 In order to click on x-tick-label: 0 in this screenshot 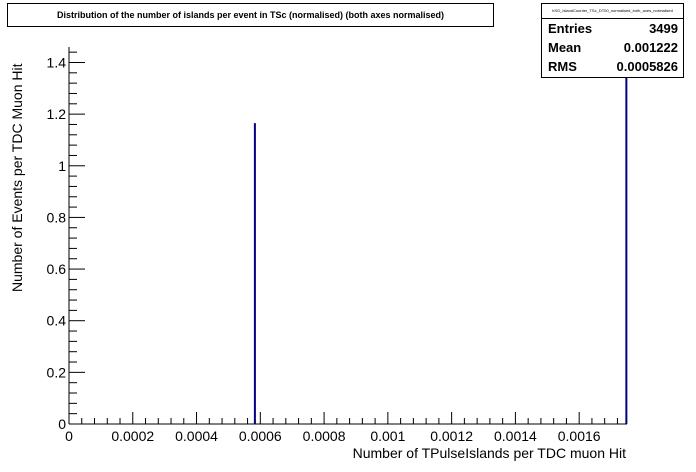, I will do `click(69, 436)`.